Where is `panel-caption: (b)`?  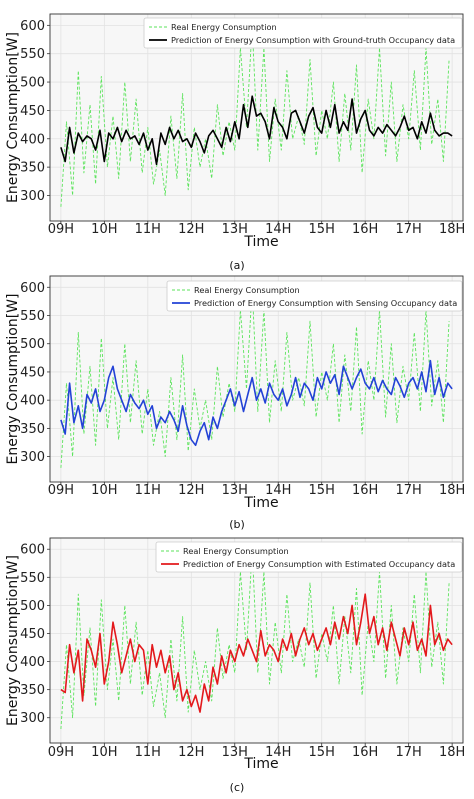
panel-caption: (b) is located at coordinates (237, 524).